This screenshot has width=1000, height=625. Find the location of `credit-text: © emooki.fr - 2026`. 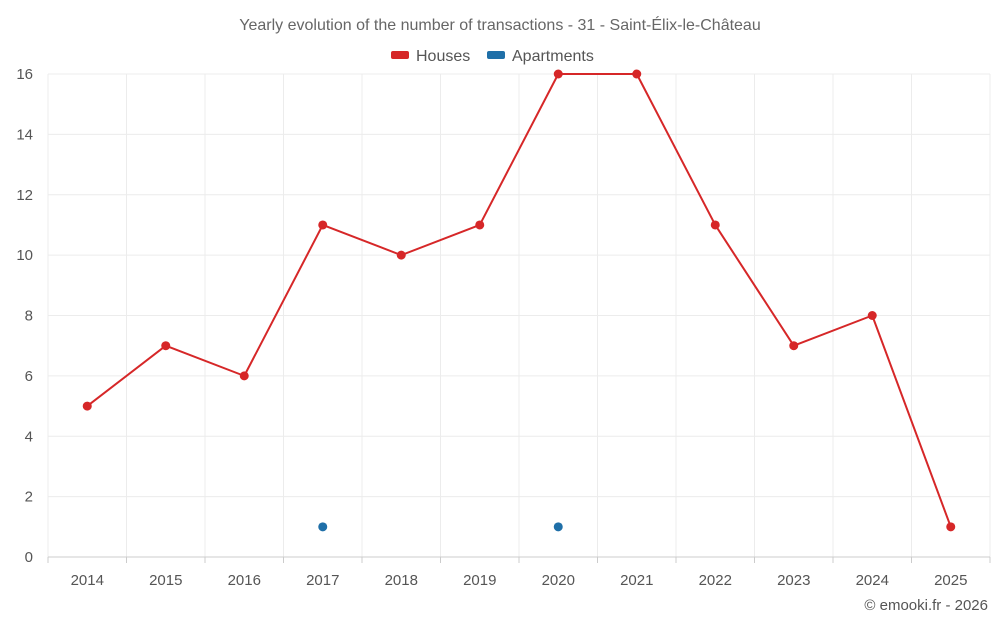

credit-text: © emooki.fr - 2026 is located at coordinates (926, 605).